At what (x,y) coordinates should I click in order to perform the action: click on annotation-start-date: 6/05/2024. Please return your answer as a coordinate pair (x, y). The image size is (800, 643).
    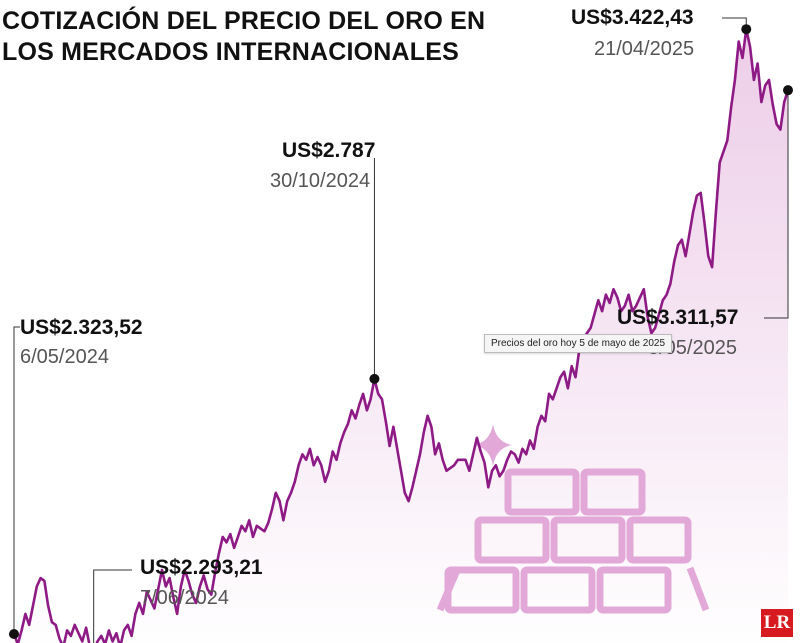
    Looking at the image, I should click on (64, 357).